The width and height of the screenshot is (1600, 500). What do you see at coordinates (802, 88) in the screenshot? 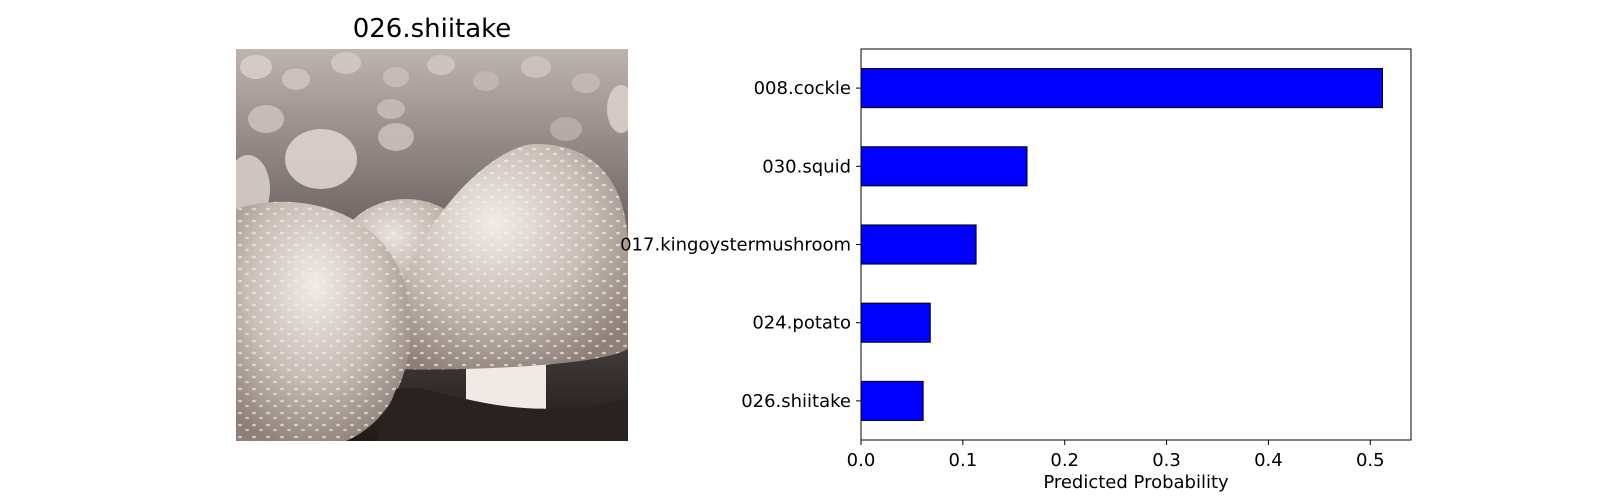
I see `category-label: 008.cockle` at bounding box center [802, 88].